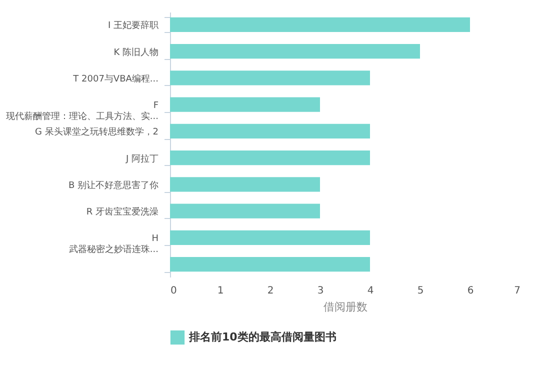 The image size is (554, 370). Describe the element at coordinates (420, 291) in the screenshot. I see `x-tick-label: 5` at that location.